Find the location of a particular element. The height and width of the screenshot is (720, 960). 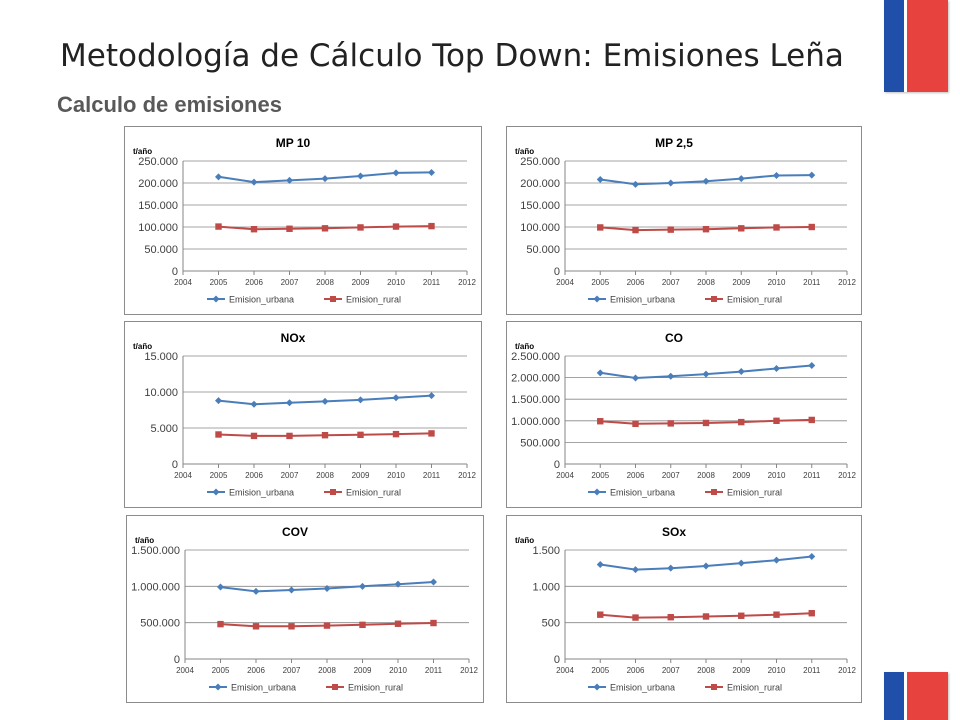

chart-title: MP 2,5 is located at coordinates (674, 143).